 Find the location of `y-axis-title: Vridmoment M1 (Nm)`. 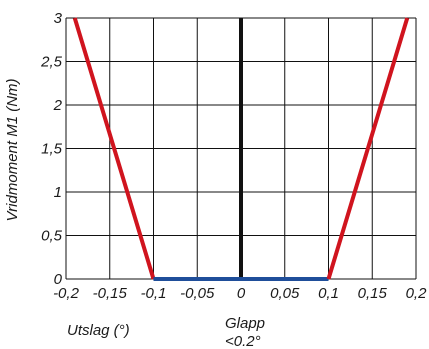

y-axis-title: Vridmoment M1 (Nm) is located at coordinates (12, 149).